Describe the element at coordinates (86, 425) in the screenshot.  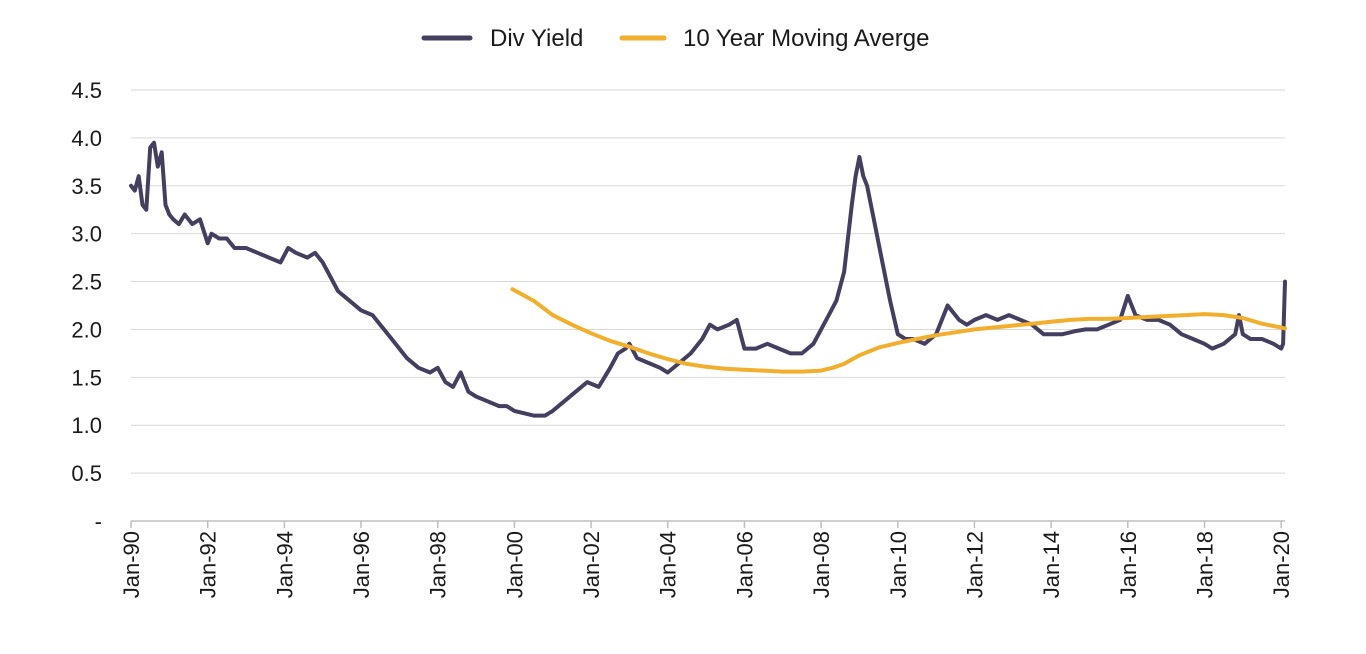
I see `y-tick-label: 1.0` at that location.